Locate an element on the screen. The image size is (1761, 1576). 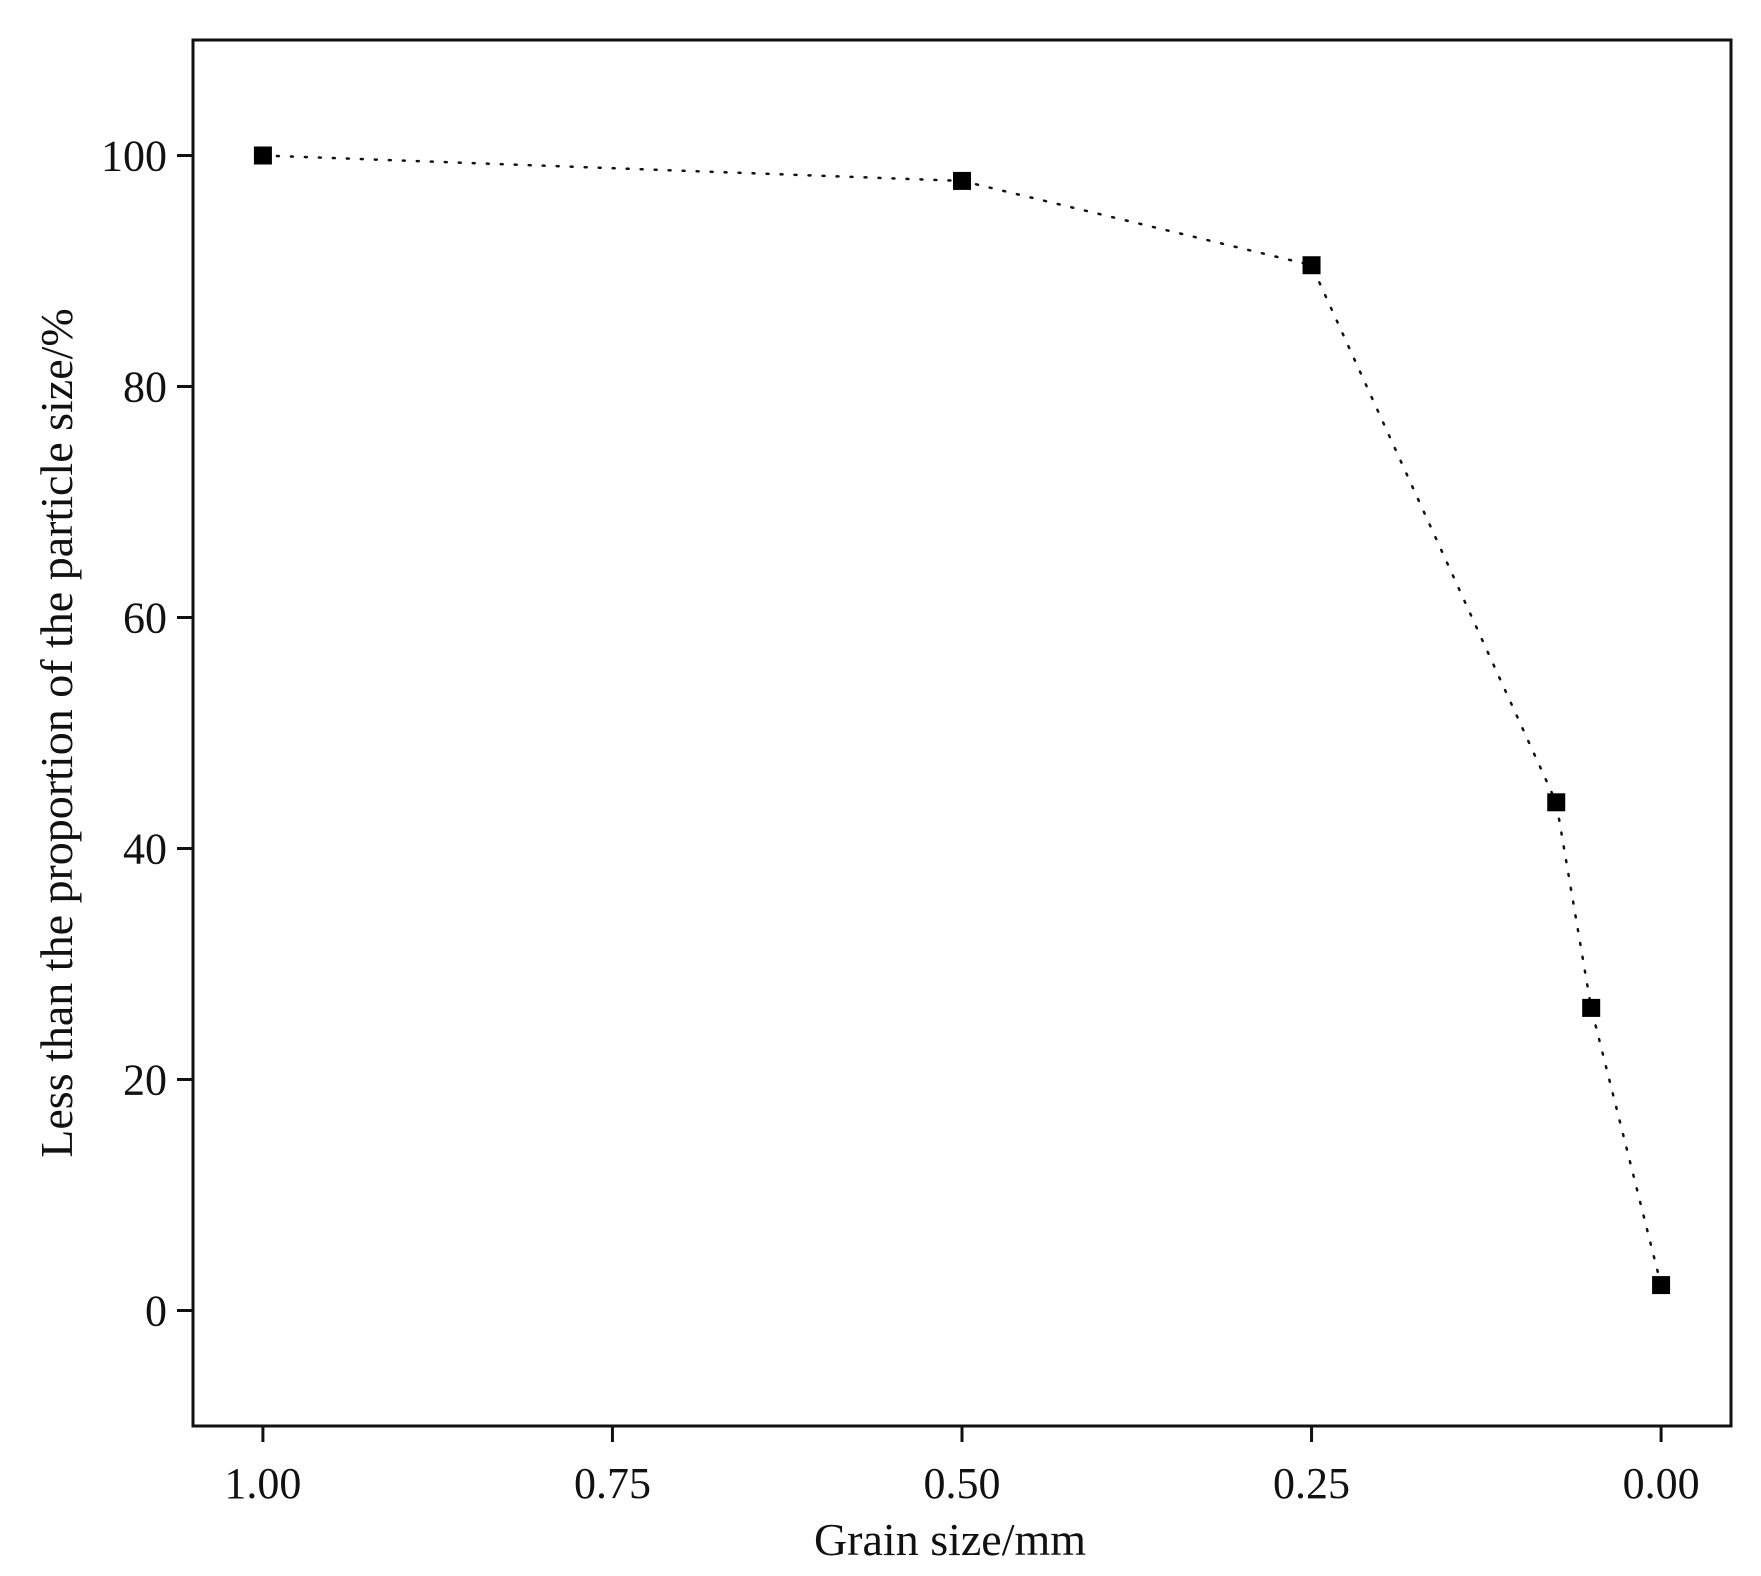
x-axis-ticks: 1.00 0.75 0.50 0.25 0.00 is located at coordinates (962, 1467).